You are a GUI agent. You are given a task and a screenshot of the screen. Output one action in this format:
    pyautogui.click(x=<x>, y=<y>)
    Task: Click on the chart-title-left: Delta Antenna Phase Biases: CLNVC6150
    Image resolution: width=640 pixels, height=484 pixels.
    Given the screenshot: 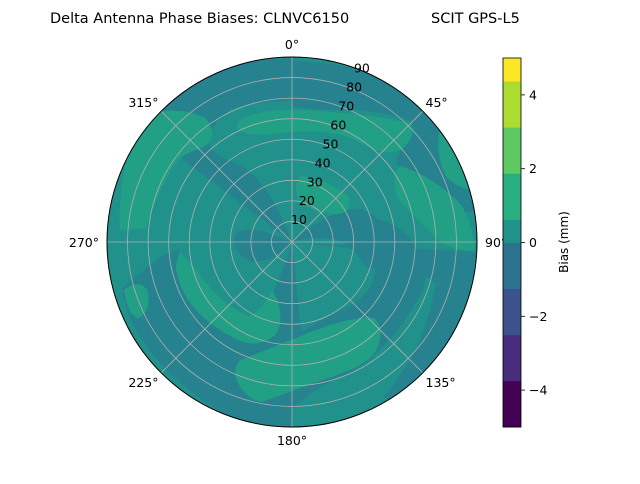 What is the action you would take?
    pyautogui.click(x=199, y=19)
    